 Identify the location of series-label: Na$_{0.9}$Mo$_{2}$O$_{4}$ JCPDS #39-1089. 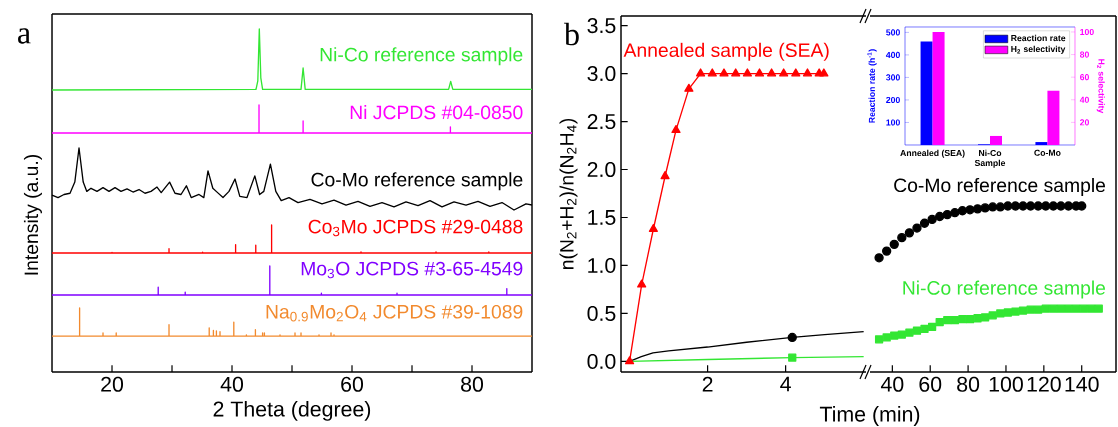
(394, 313).